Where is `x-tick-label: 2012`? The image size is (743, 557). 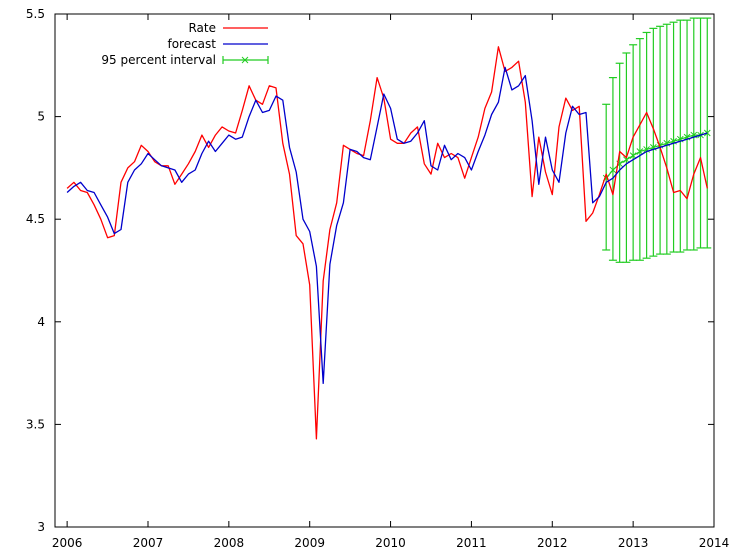
x-tick-label: 2012 is located at coordinates (552, 543).